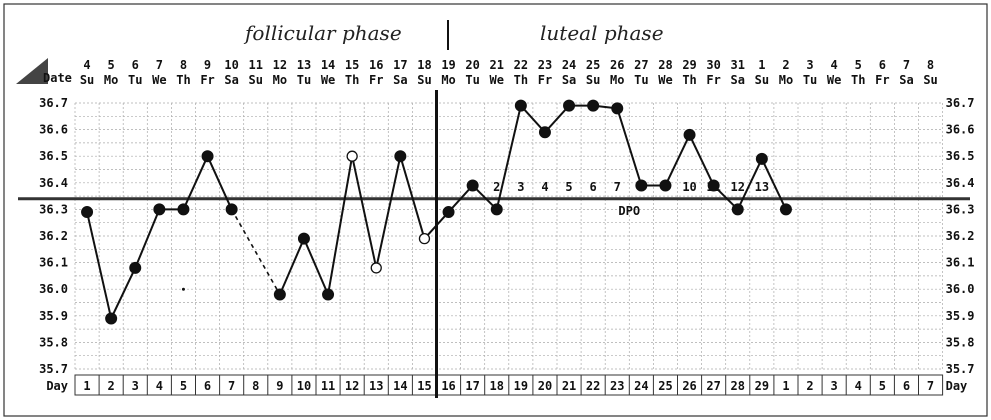  What do you see at coordinates (593, 386) in the screenshot?
I see `day-tick-label: 22` at bounding box center [593, 386].